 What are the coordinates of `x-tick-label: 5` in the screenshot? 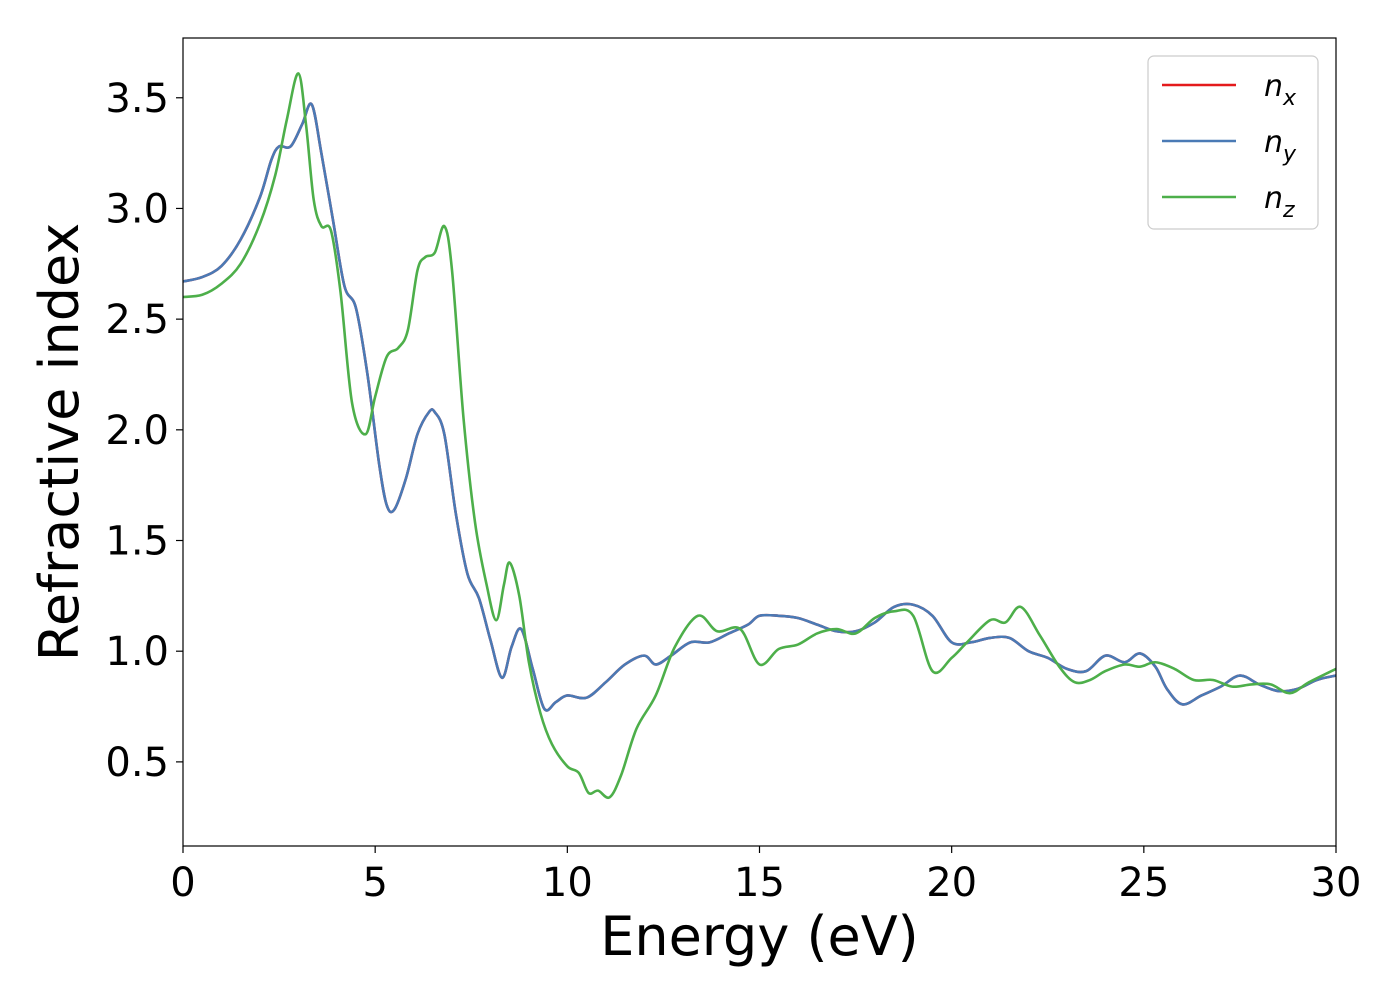 It's located at (374, 883).